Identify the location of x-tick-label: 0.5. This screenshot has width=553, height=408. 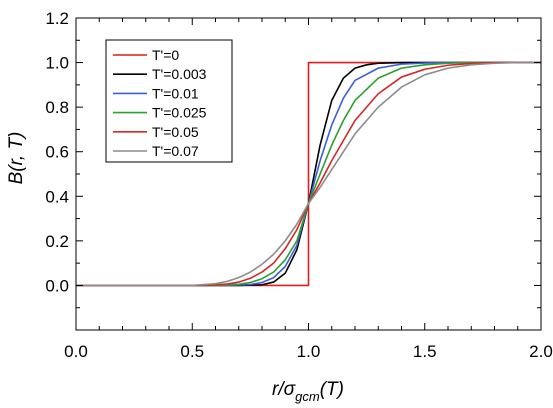
(192, 351).